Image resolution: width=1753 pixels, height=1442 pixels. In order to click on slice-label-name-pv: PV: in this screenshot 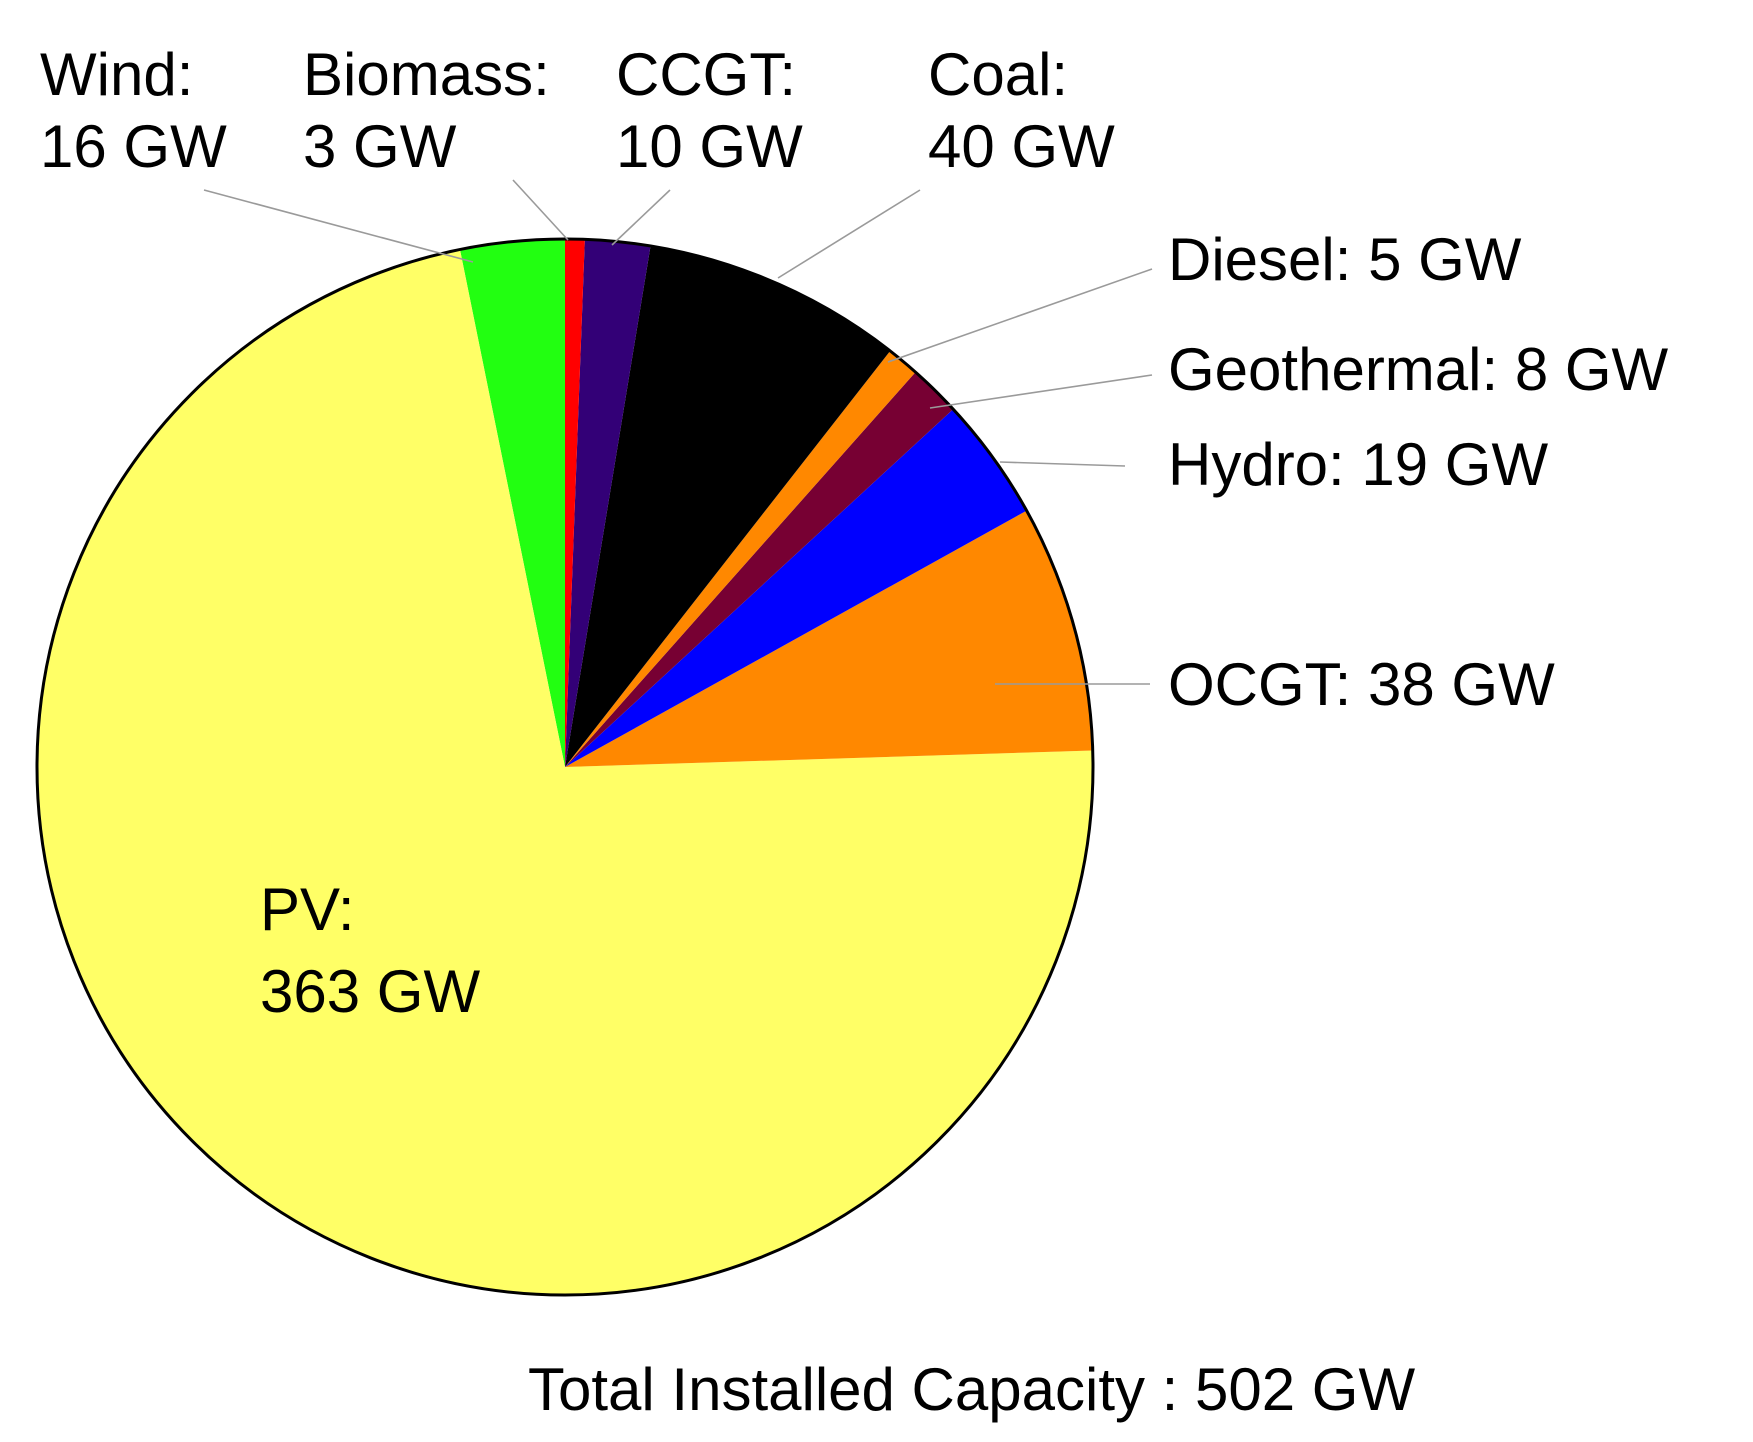, I will do `click(307, 909)`.